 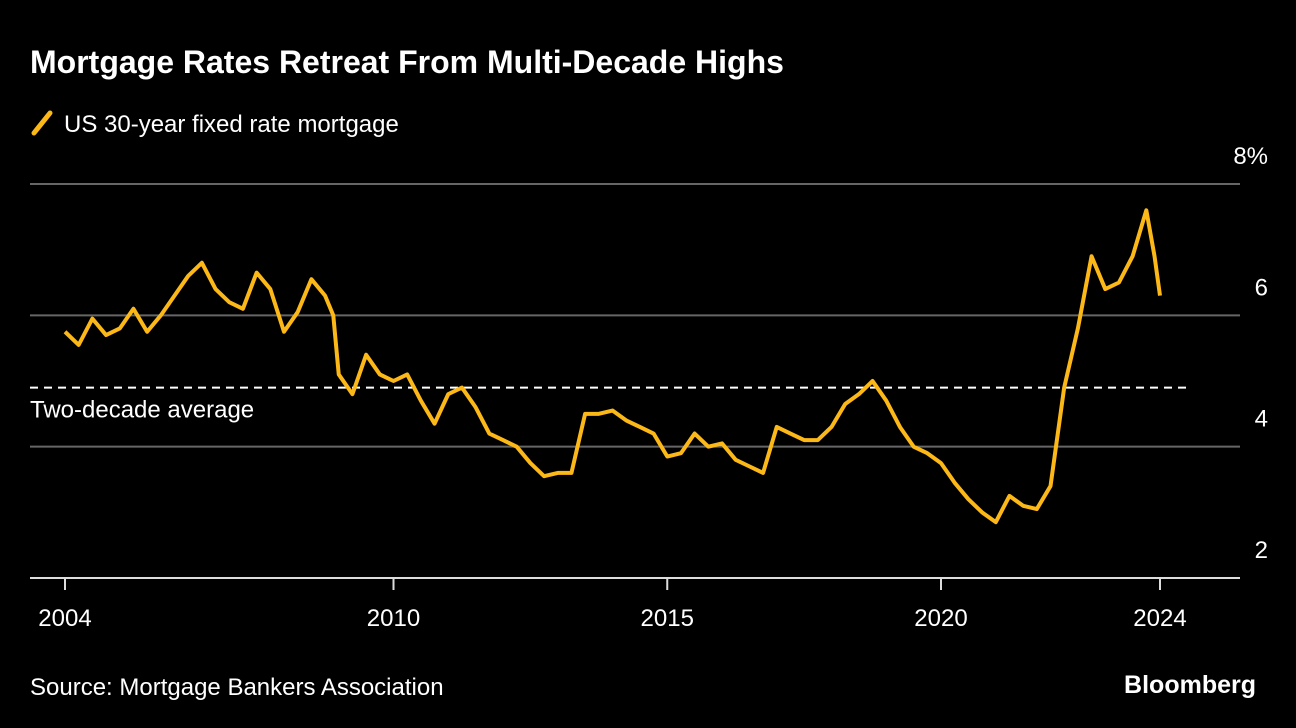 I want to click on x-tick-label: 2020, so click(x=940, y=618).